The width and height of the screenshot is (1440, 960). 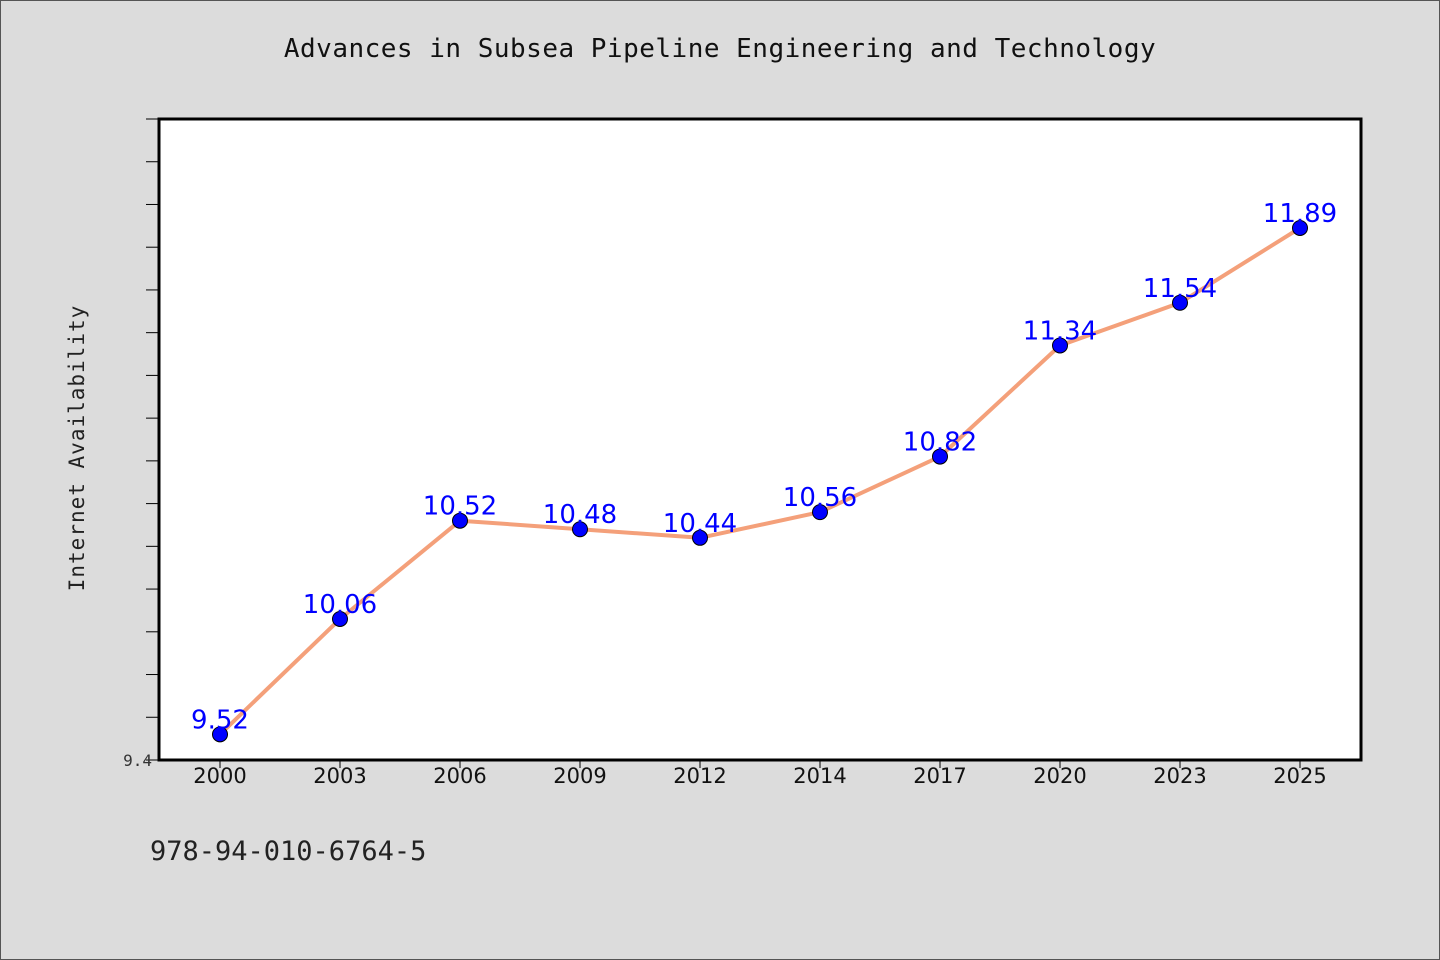 What do you see at coordinates (137, 760) in the screenshot?
I see `y-axis-min-label: 9.4` at bounding box center [137, 760].